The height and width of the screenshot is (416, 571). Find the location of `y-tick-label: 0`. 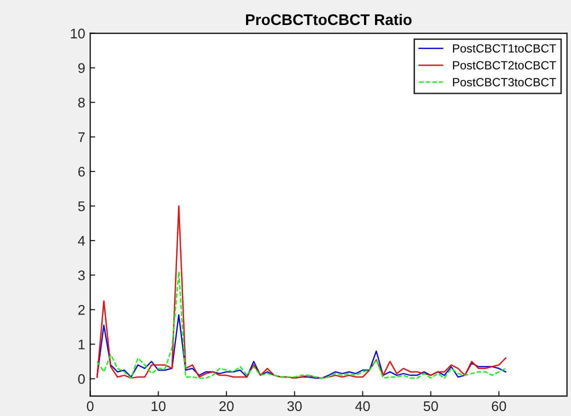

y-tick-label: 0 is located at coordinates (81, 379).